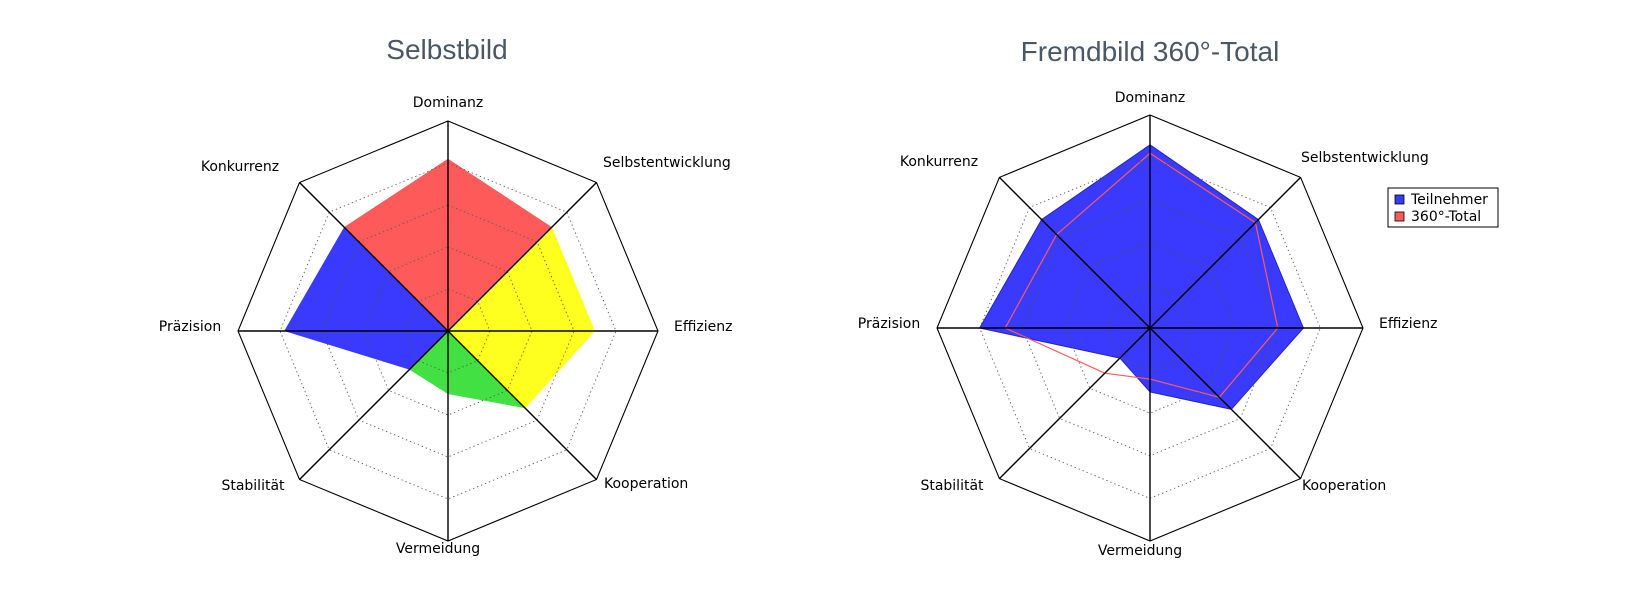 Image resolution: width=1650 pixels, height=600 pixels. I want to click on legend: Teilnehmer 360°-Total, so click(1443, 207).